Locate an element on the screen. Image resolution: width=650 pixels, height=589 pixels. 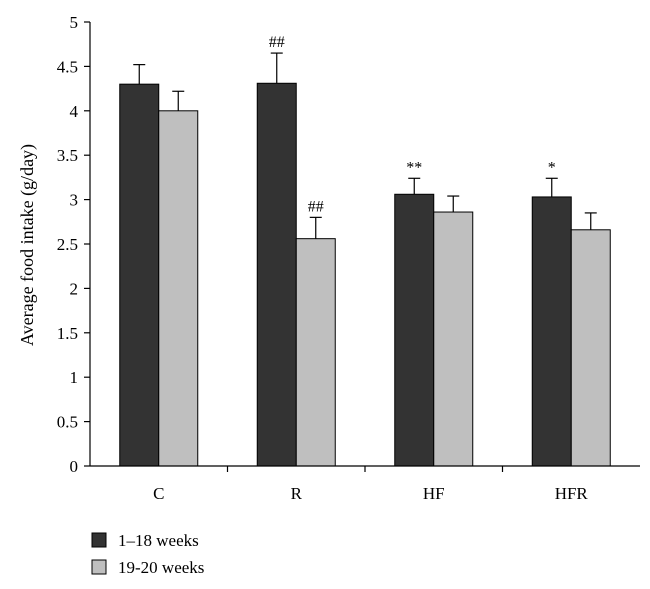
significance-marker: ** is located at coordinates (414, 167).